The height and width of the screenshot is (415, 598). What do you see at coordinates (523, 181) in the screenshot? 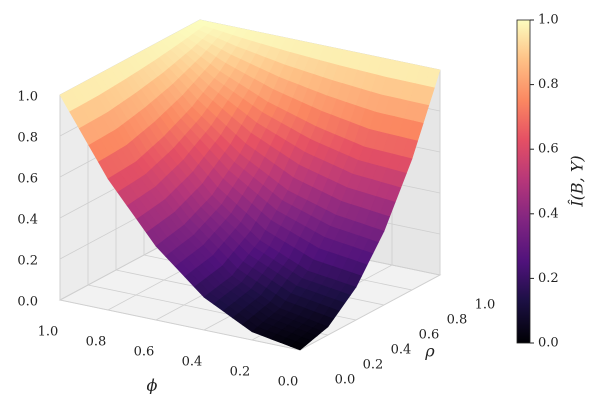
I see `colorbar` at bounding box center [523, 181].